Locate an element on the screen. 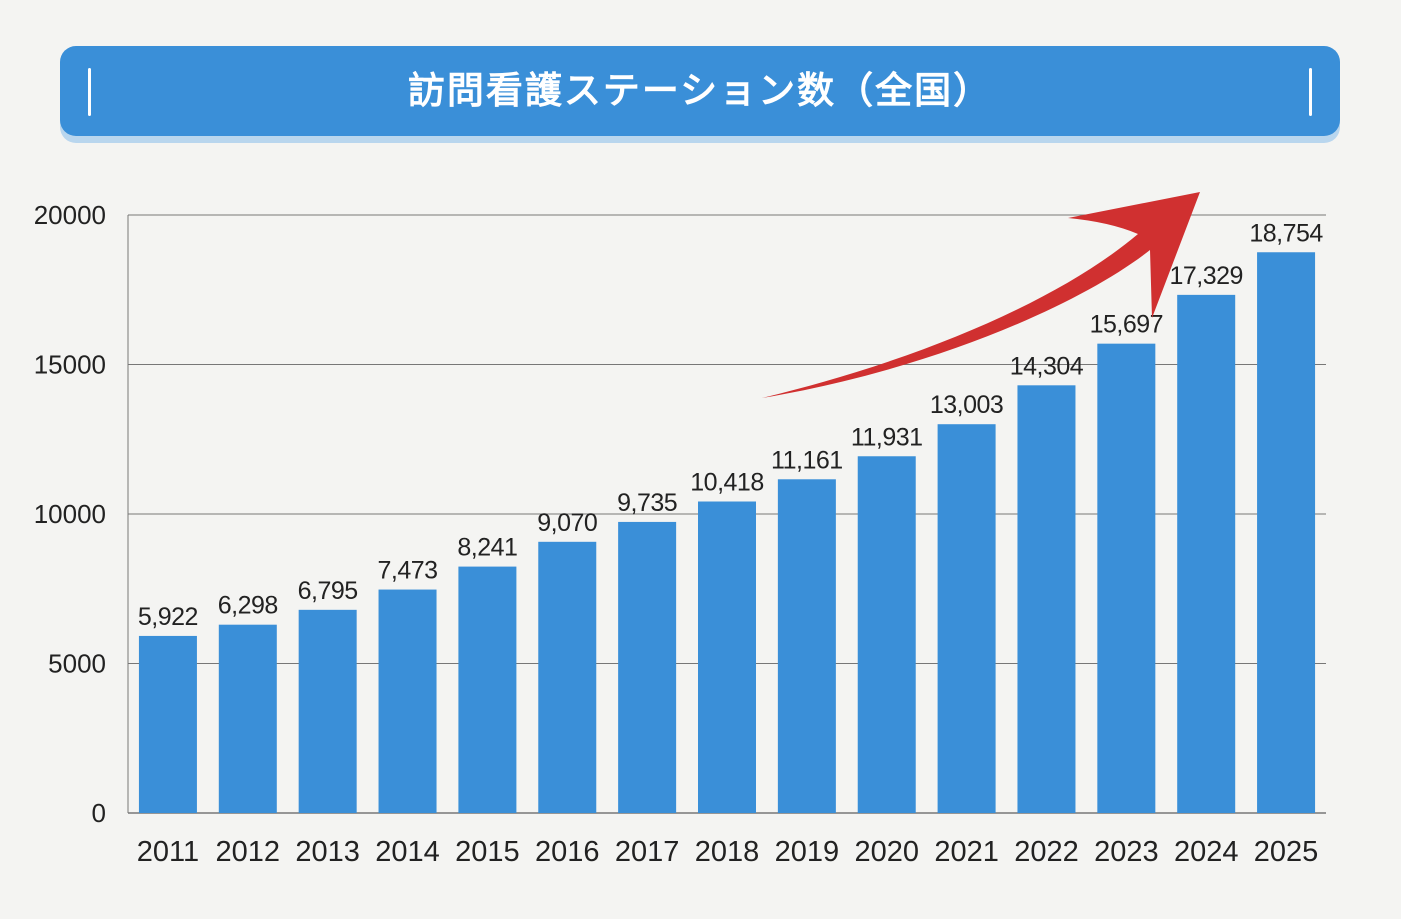  banner-right-bar is located at coordinates (1310, 92).